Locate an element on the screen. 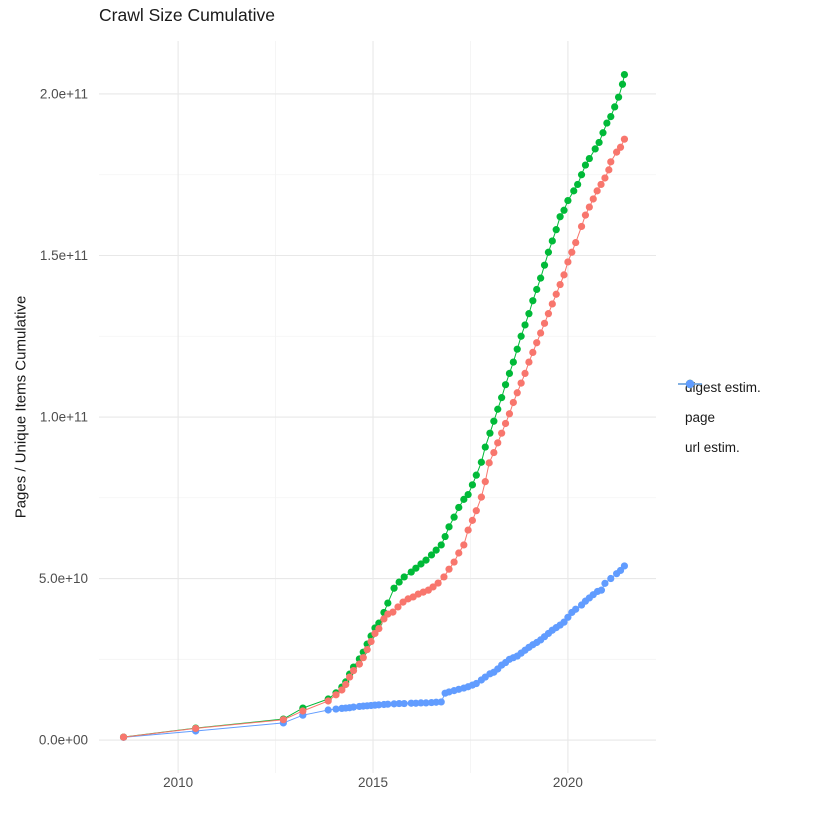  y-axis-tick-label: 0.0e+00 is located at coordinates (63, 740).